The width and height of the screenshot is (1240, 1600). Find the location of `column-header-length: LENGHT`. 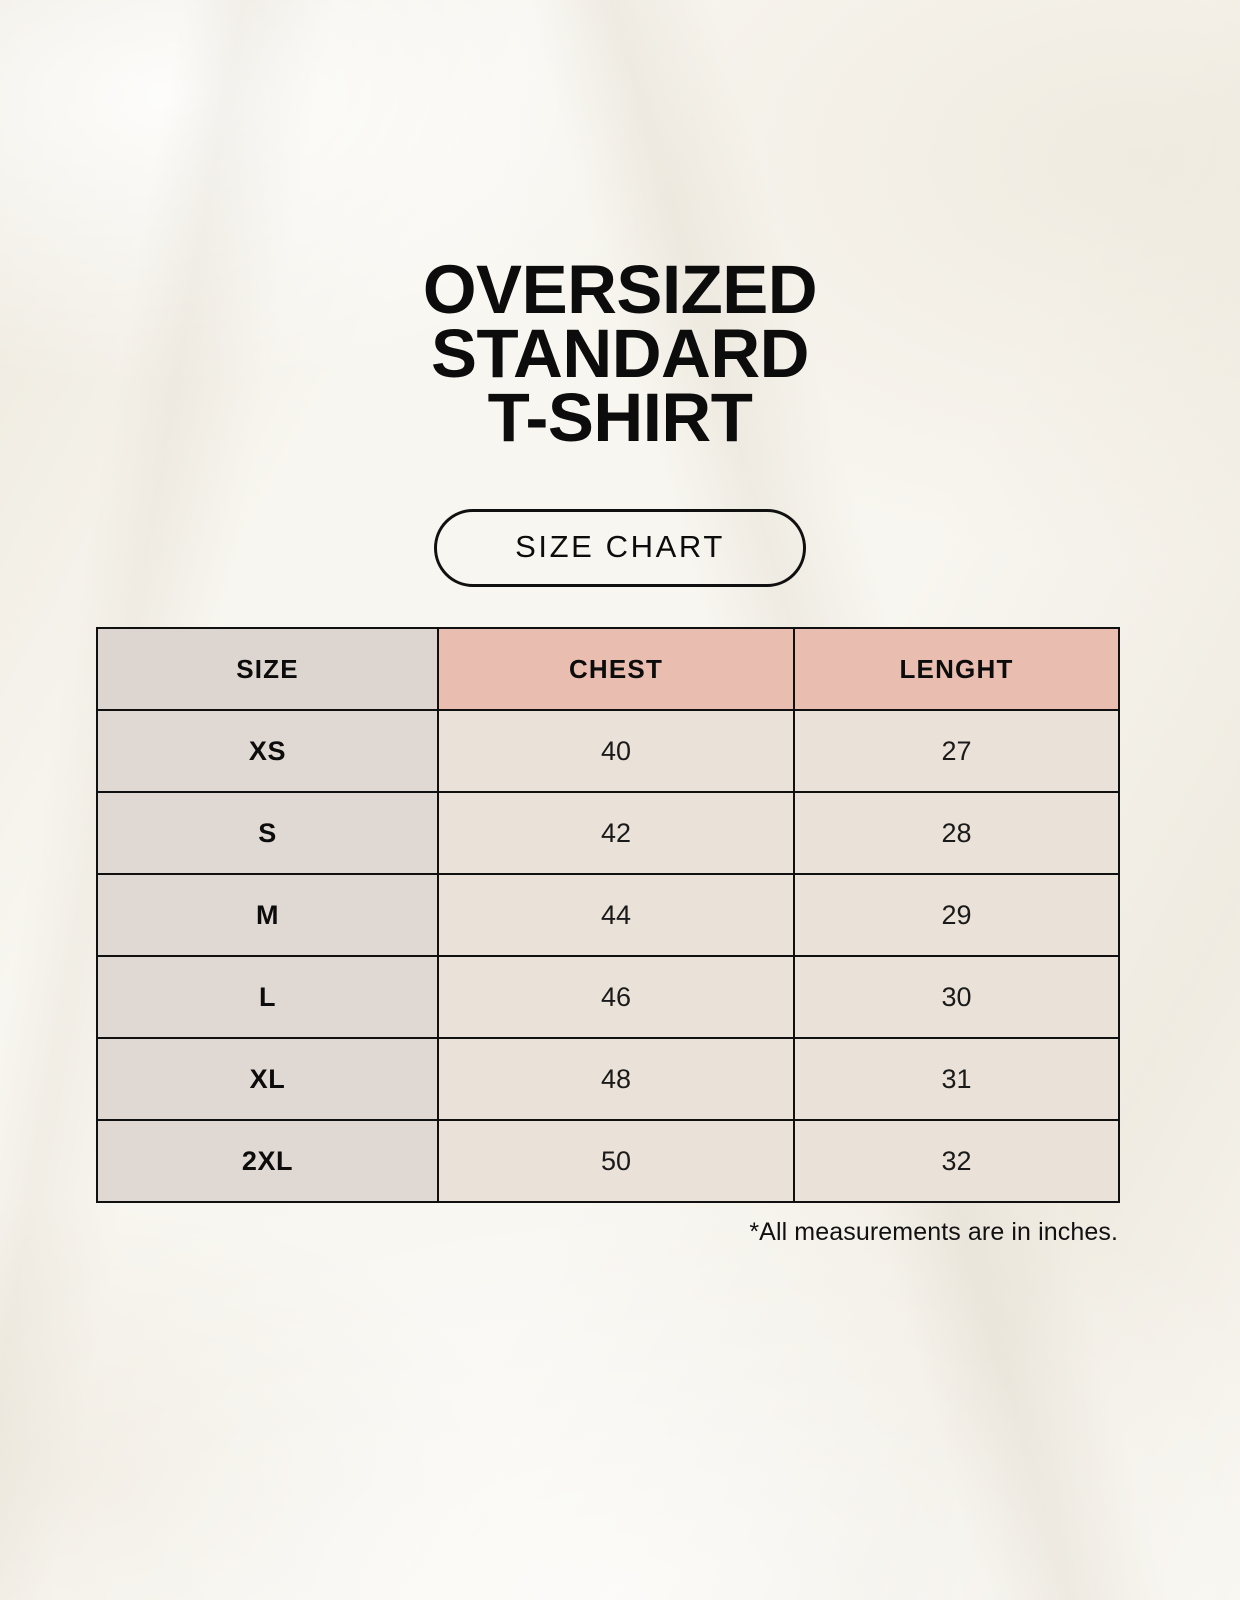

column-header-length: LENGHT is located at coordinates (956, 669).